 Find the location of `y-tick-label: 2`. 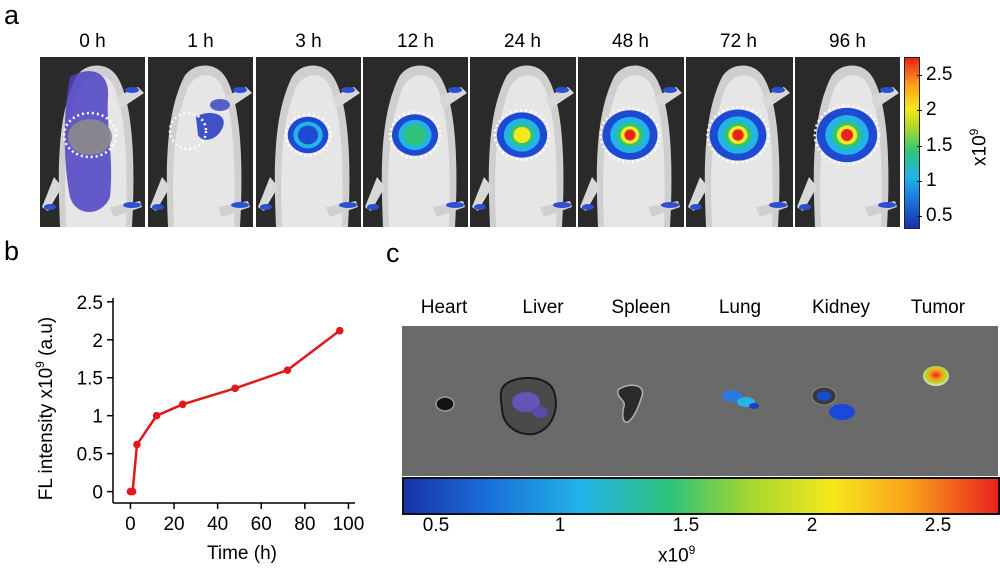

y-tick-label: 2 is located at coordinates (97, 341).